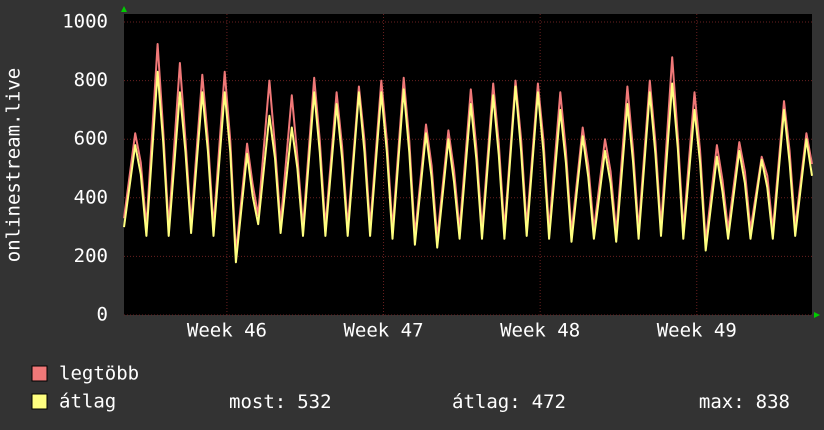 The height and width of the screenshot is (430, 824). Describe the element at coordinates (87, 402) in the screenshot. I see `legend-label: átlag` at that location.